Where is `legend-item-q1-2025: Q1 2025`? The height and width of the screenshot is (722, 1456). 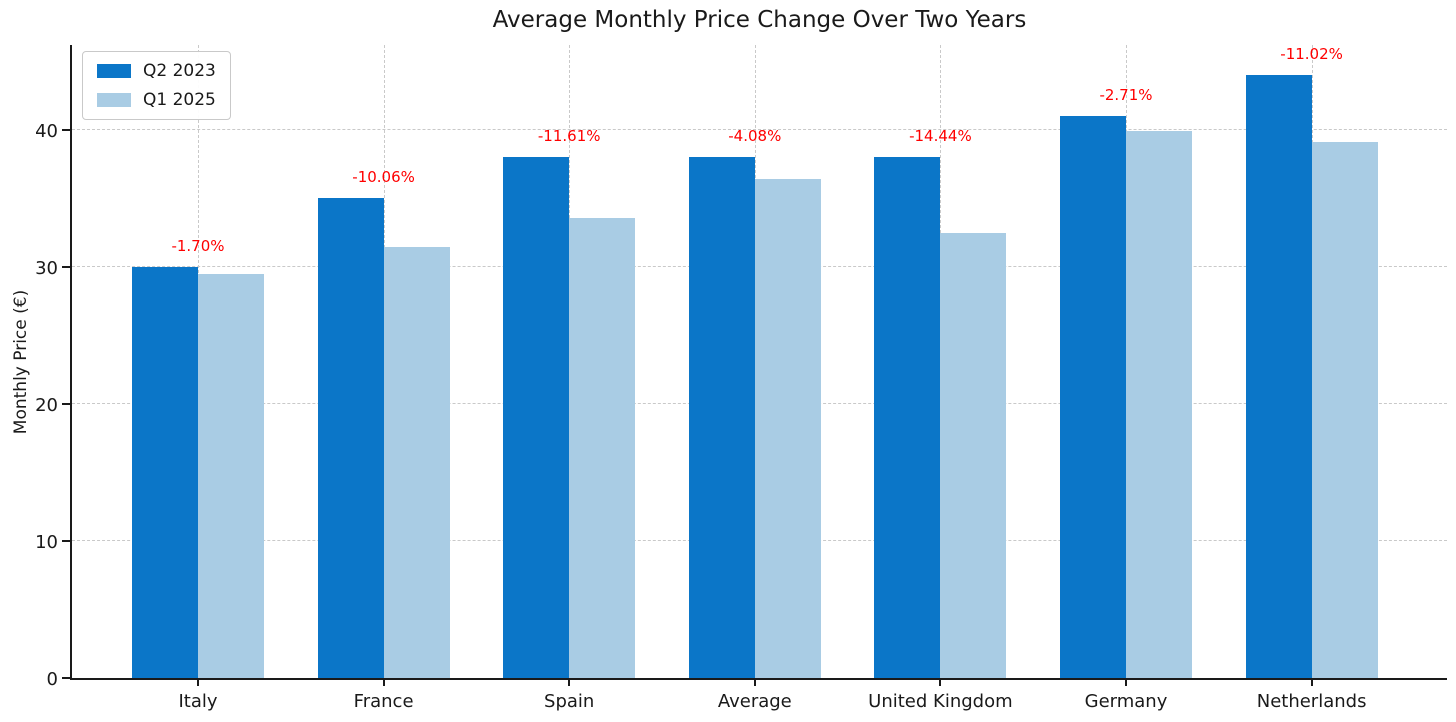
legend-item-q1-2025: Q1 2025 is located at coordinates (156, 100).